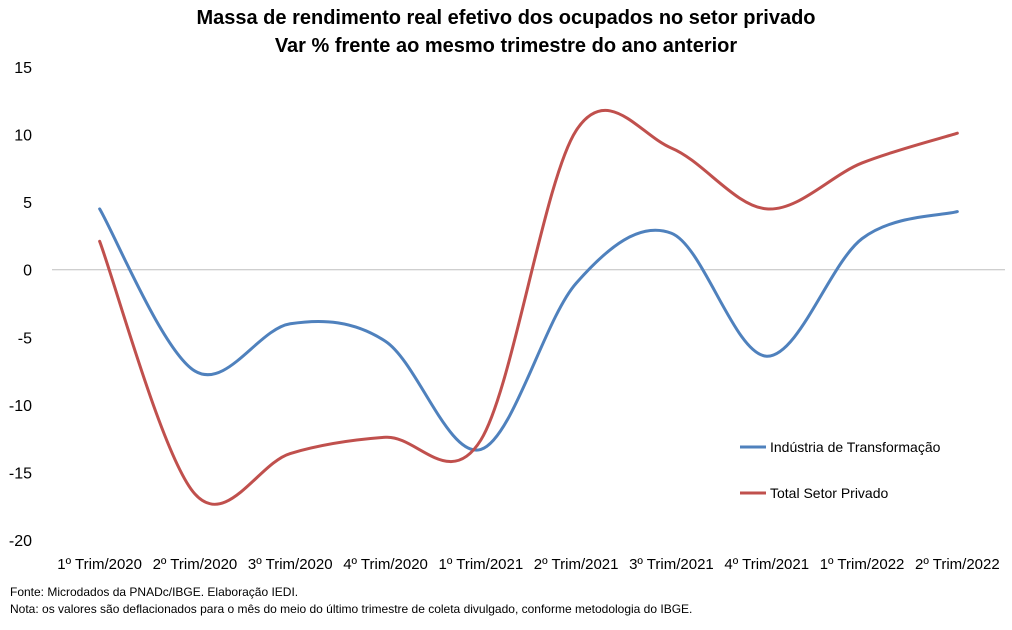 This screenshot has width=1012, height=630. What do you see at coordinates (23, 68) in the screenshot?
I see `y-tick-label: 15` at bounding box center [23, 68].